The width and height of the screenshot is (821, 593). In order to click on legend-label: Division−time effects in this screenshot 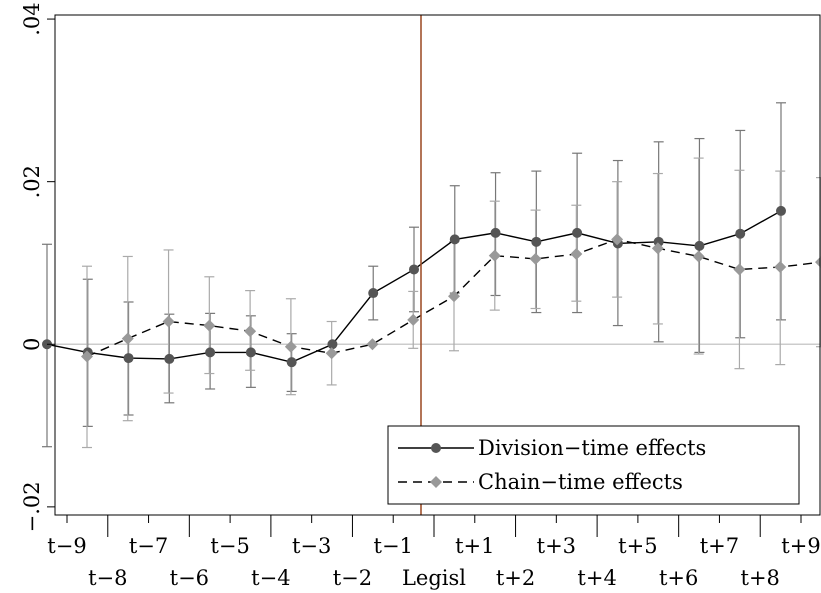, I will do `click(592, 448)`.